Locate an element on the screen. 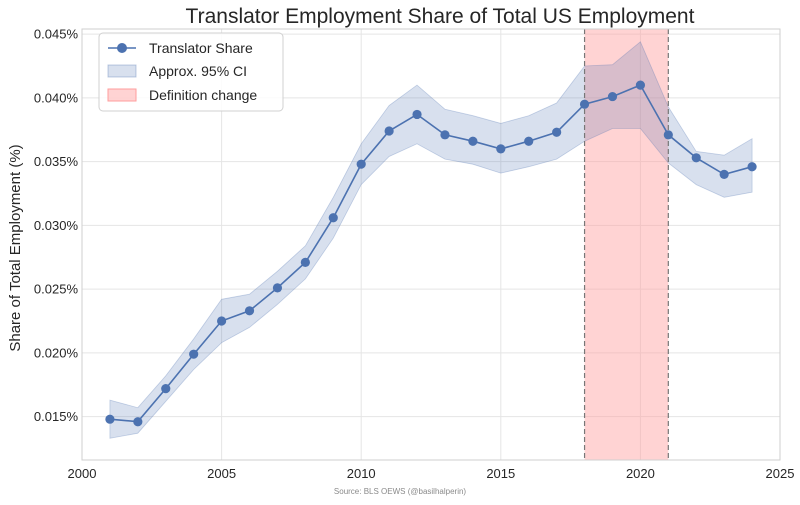 The image size is (800, 505). legend-ci-label: Approx. 95% CI is located at coordinates (198, 71).